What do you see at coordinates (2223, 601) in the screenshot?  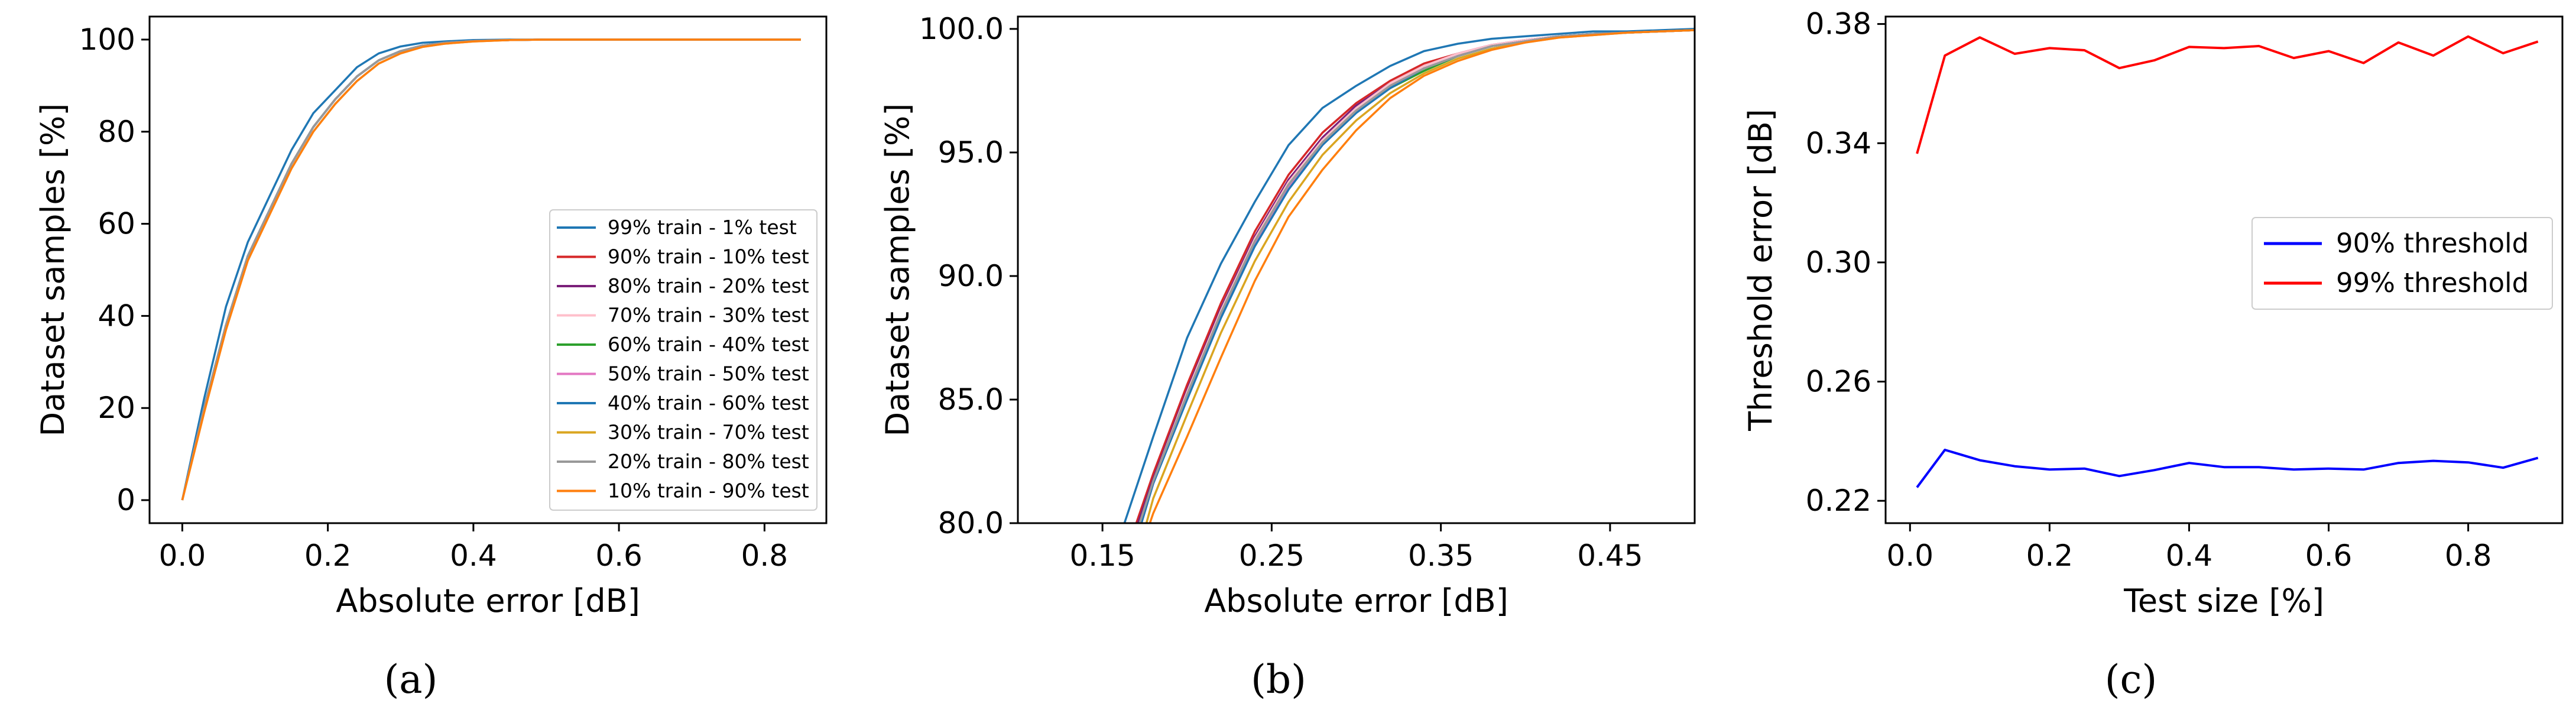 I see `x-axis-label: Test size [%]` at bounding box center [2223, 601].